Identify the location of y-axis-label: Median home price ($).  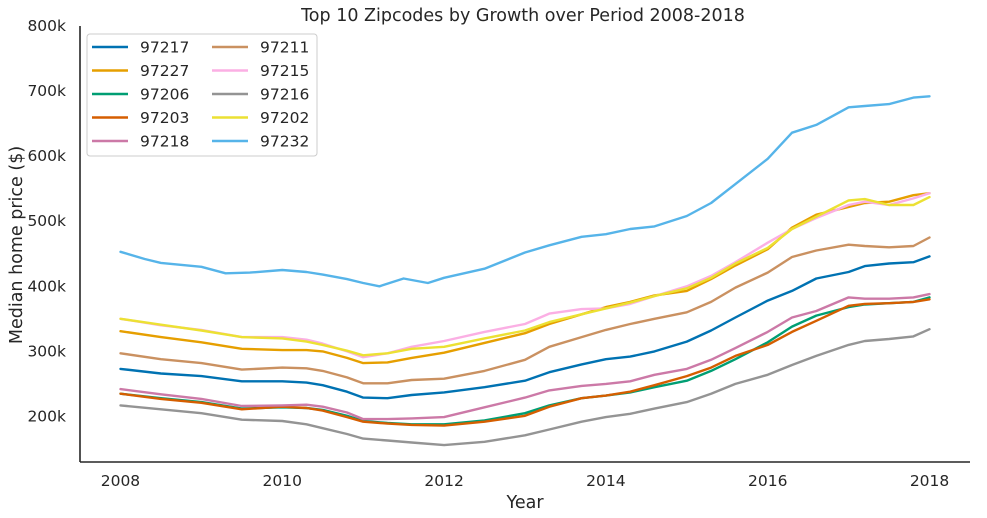
(17, 245).